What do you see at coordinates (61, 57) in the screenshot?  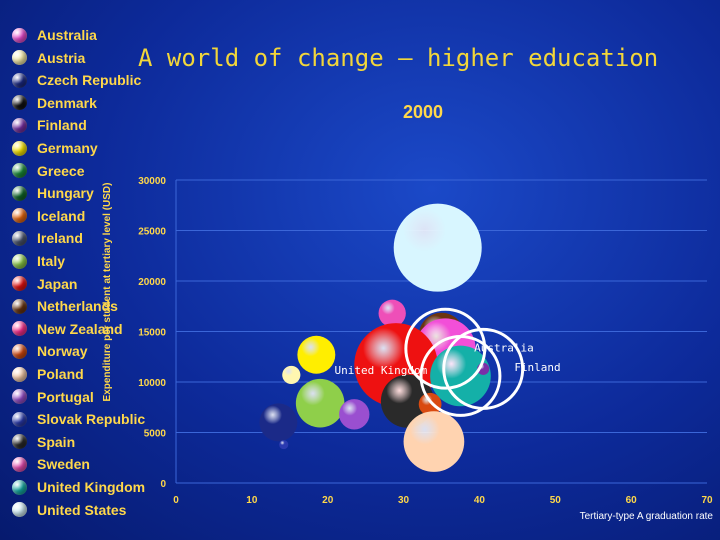 I see `legend-label: Austria` at bounding box center [61, 57].